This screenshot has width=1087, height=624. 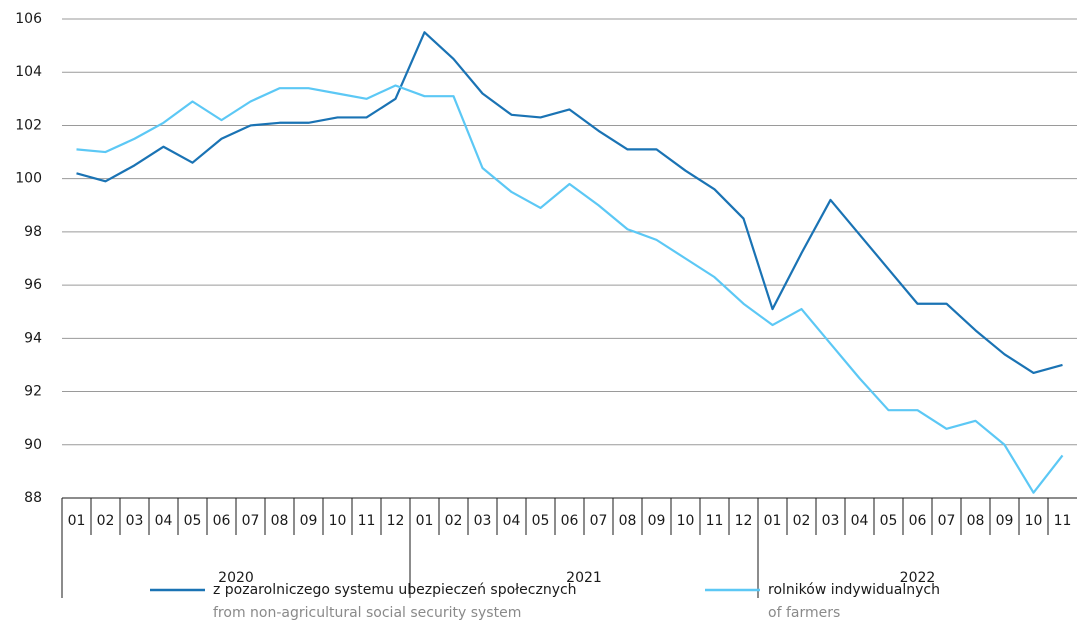 I want to click on y-tick-label: 100, so click(x=28, y=179).